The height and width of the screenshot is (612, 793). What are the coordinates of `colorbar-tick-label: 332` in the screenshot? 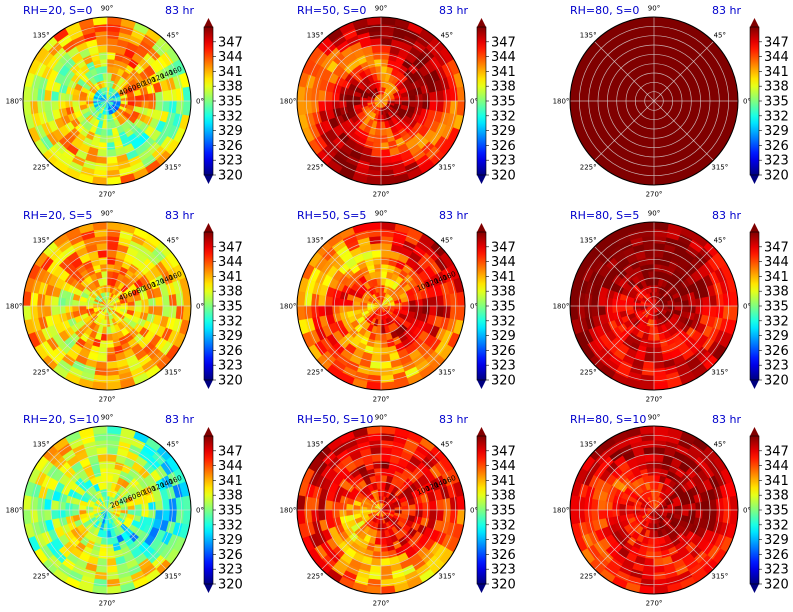 It's located at (230, 116).